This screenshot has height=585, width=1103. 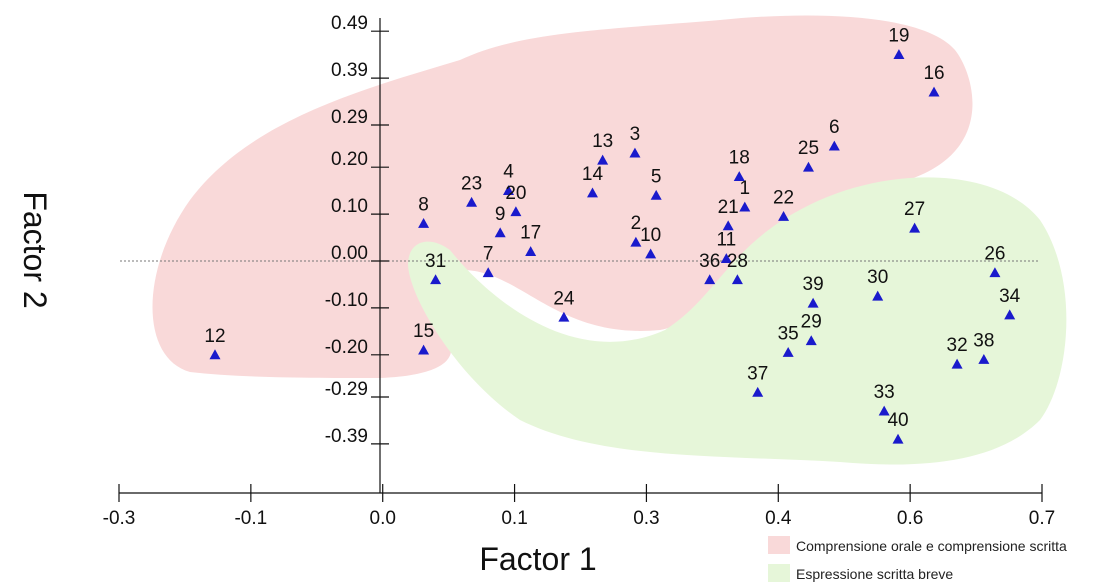 What do you see at coordinates (35, 249) in the screenshot?
I see `y-axis-title: Factor 2` at bounding box center [35, 249].